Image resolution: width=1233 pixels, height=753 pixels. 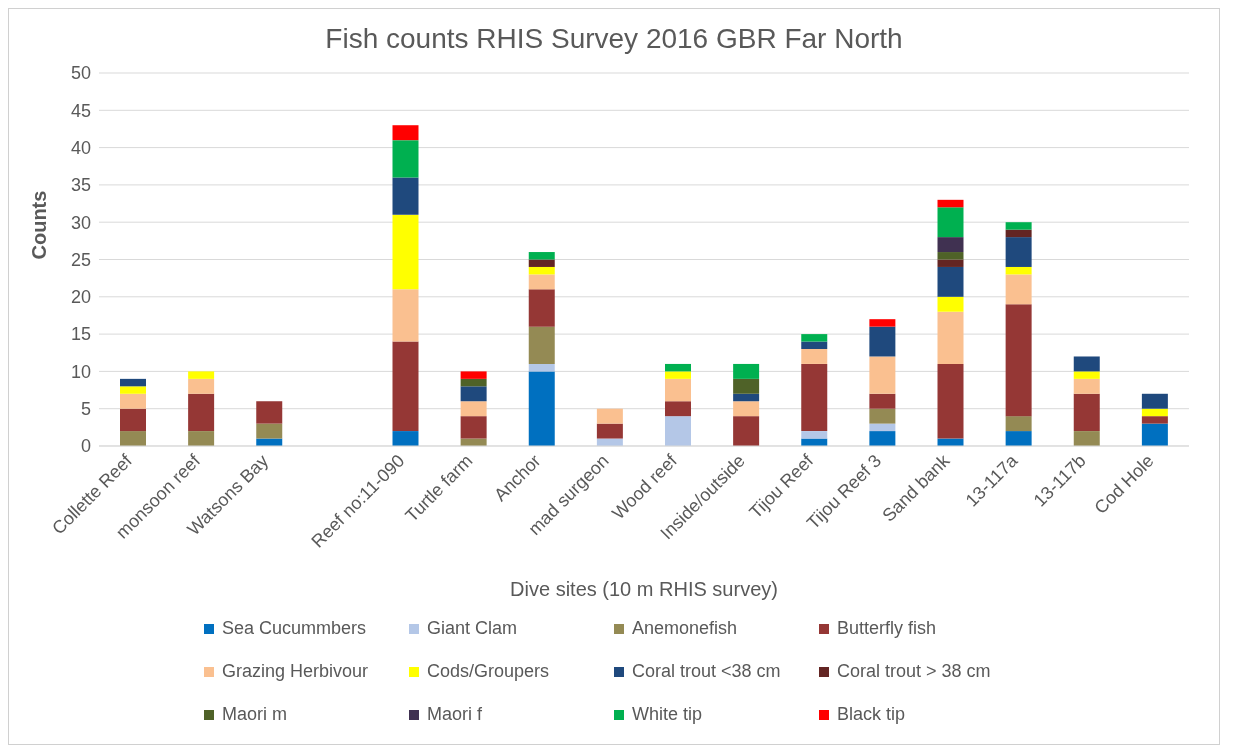 I want to click on legend-label: Coral trout <38 cm, so click(x=706, y=671).